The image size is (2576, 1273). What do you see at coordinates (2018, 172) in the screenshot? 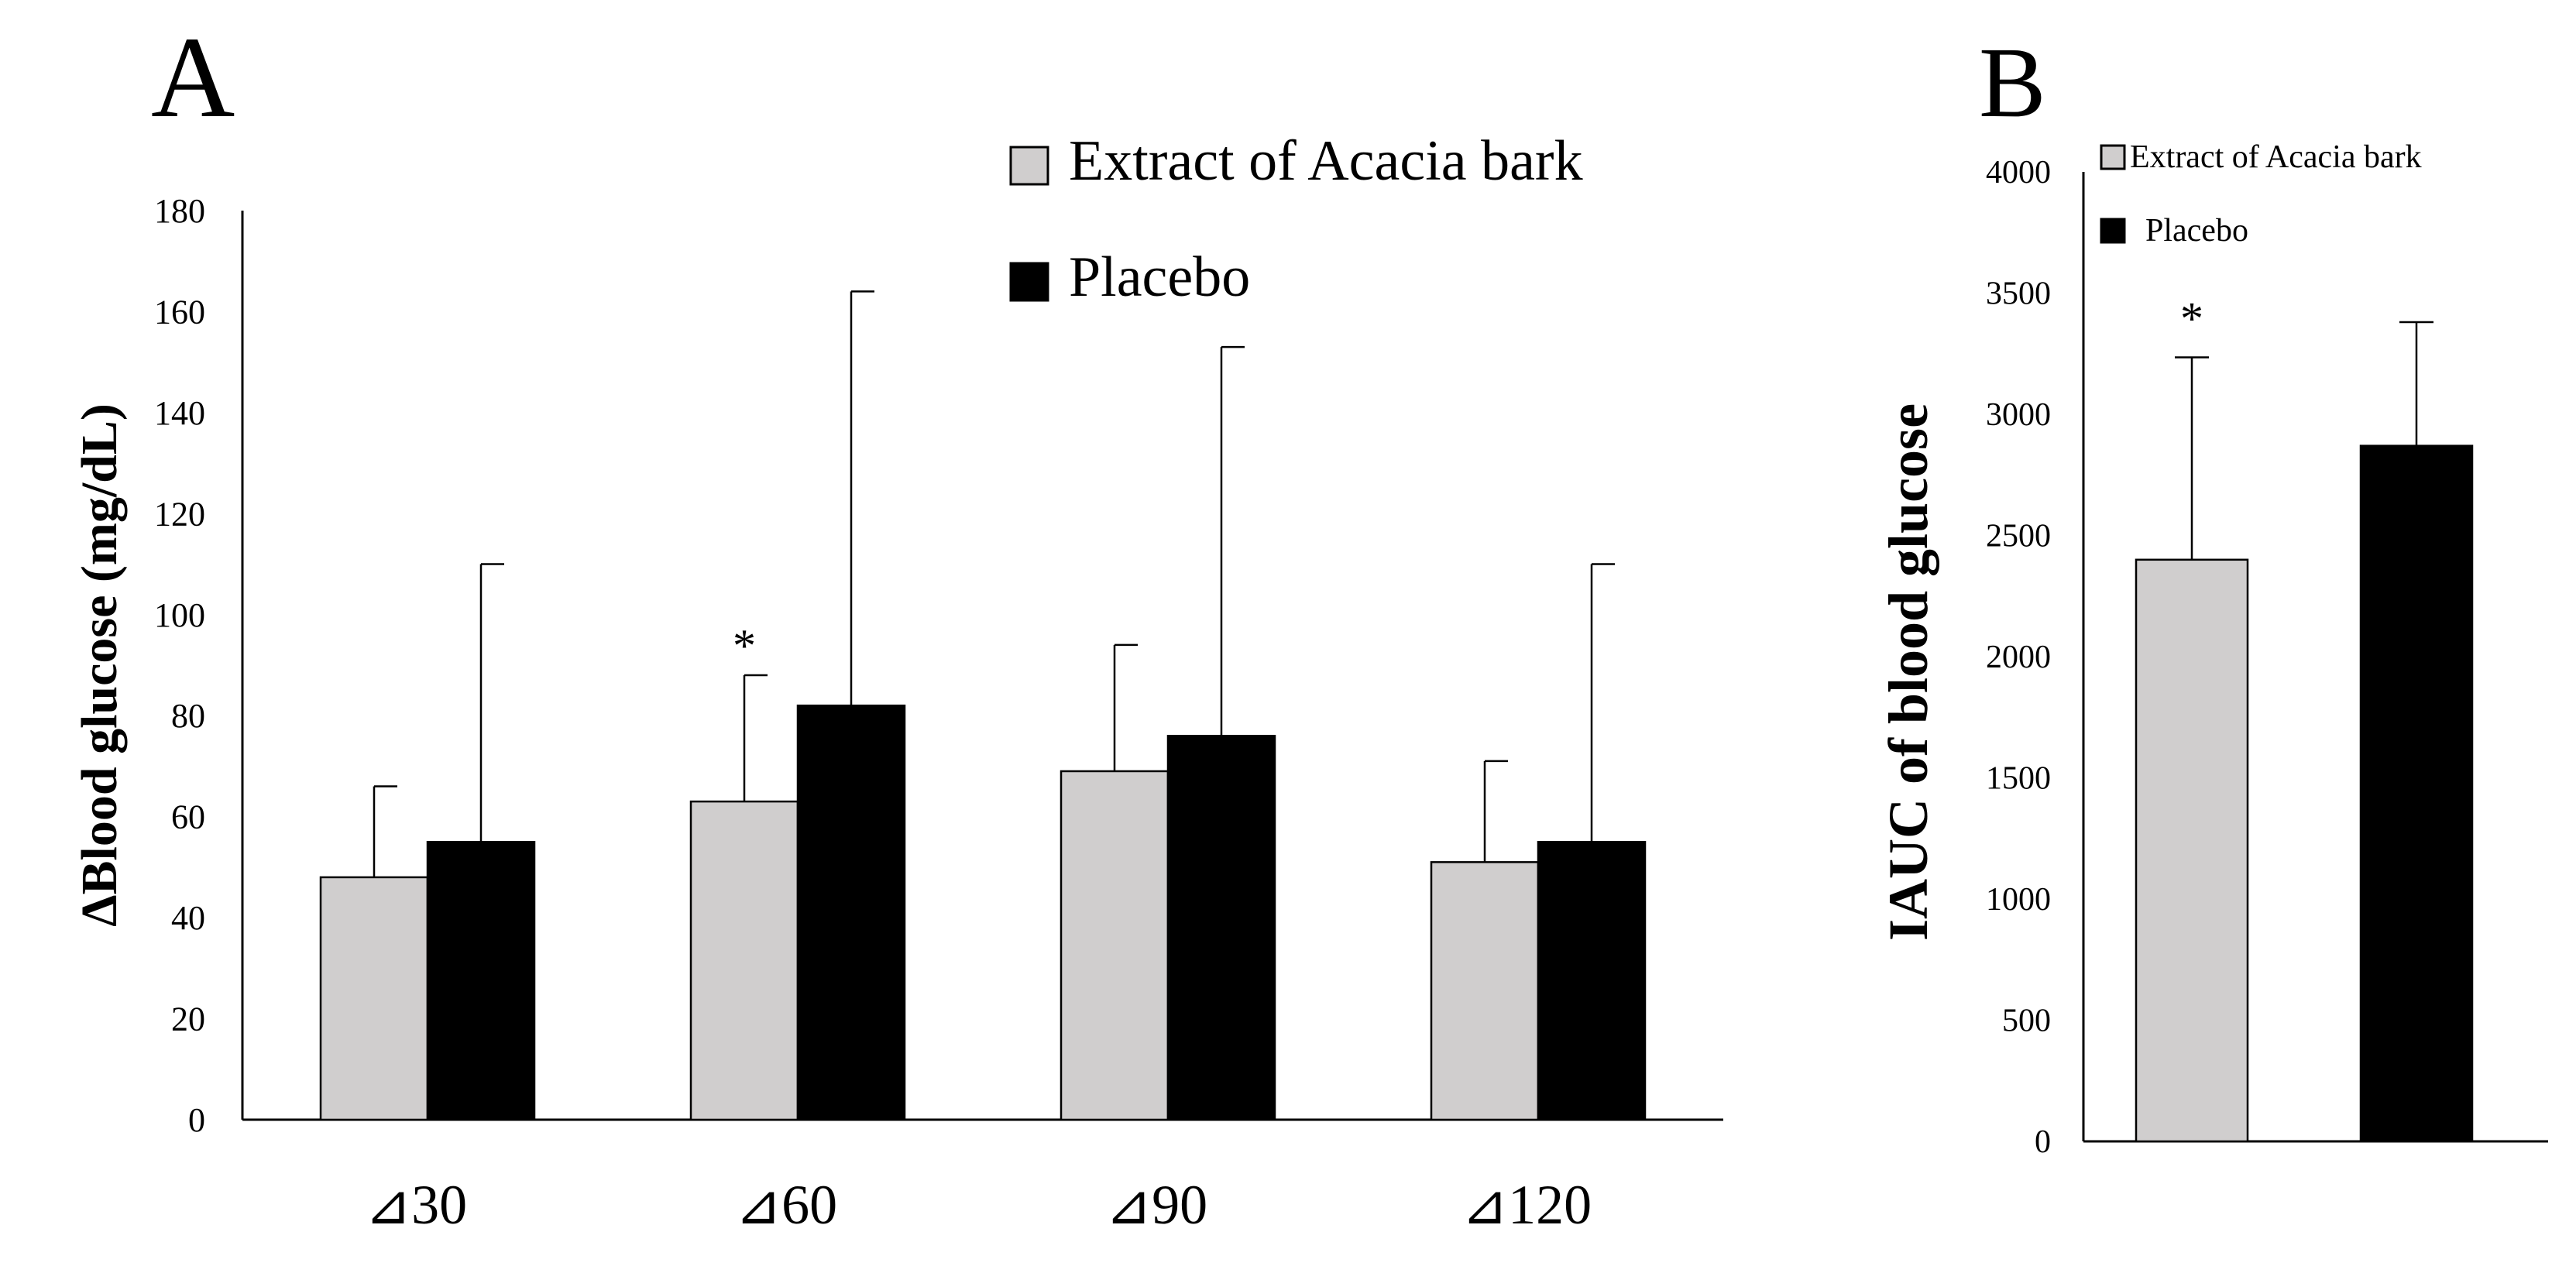
I see `panel-b-y-tick-label: 4000` at bounding box center [2018, 172].